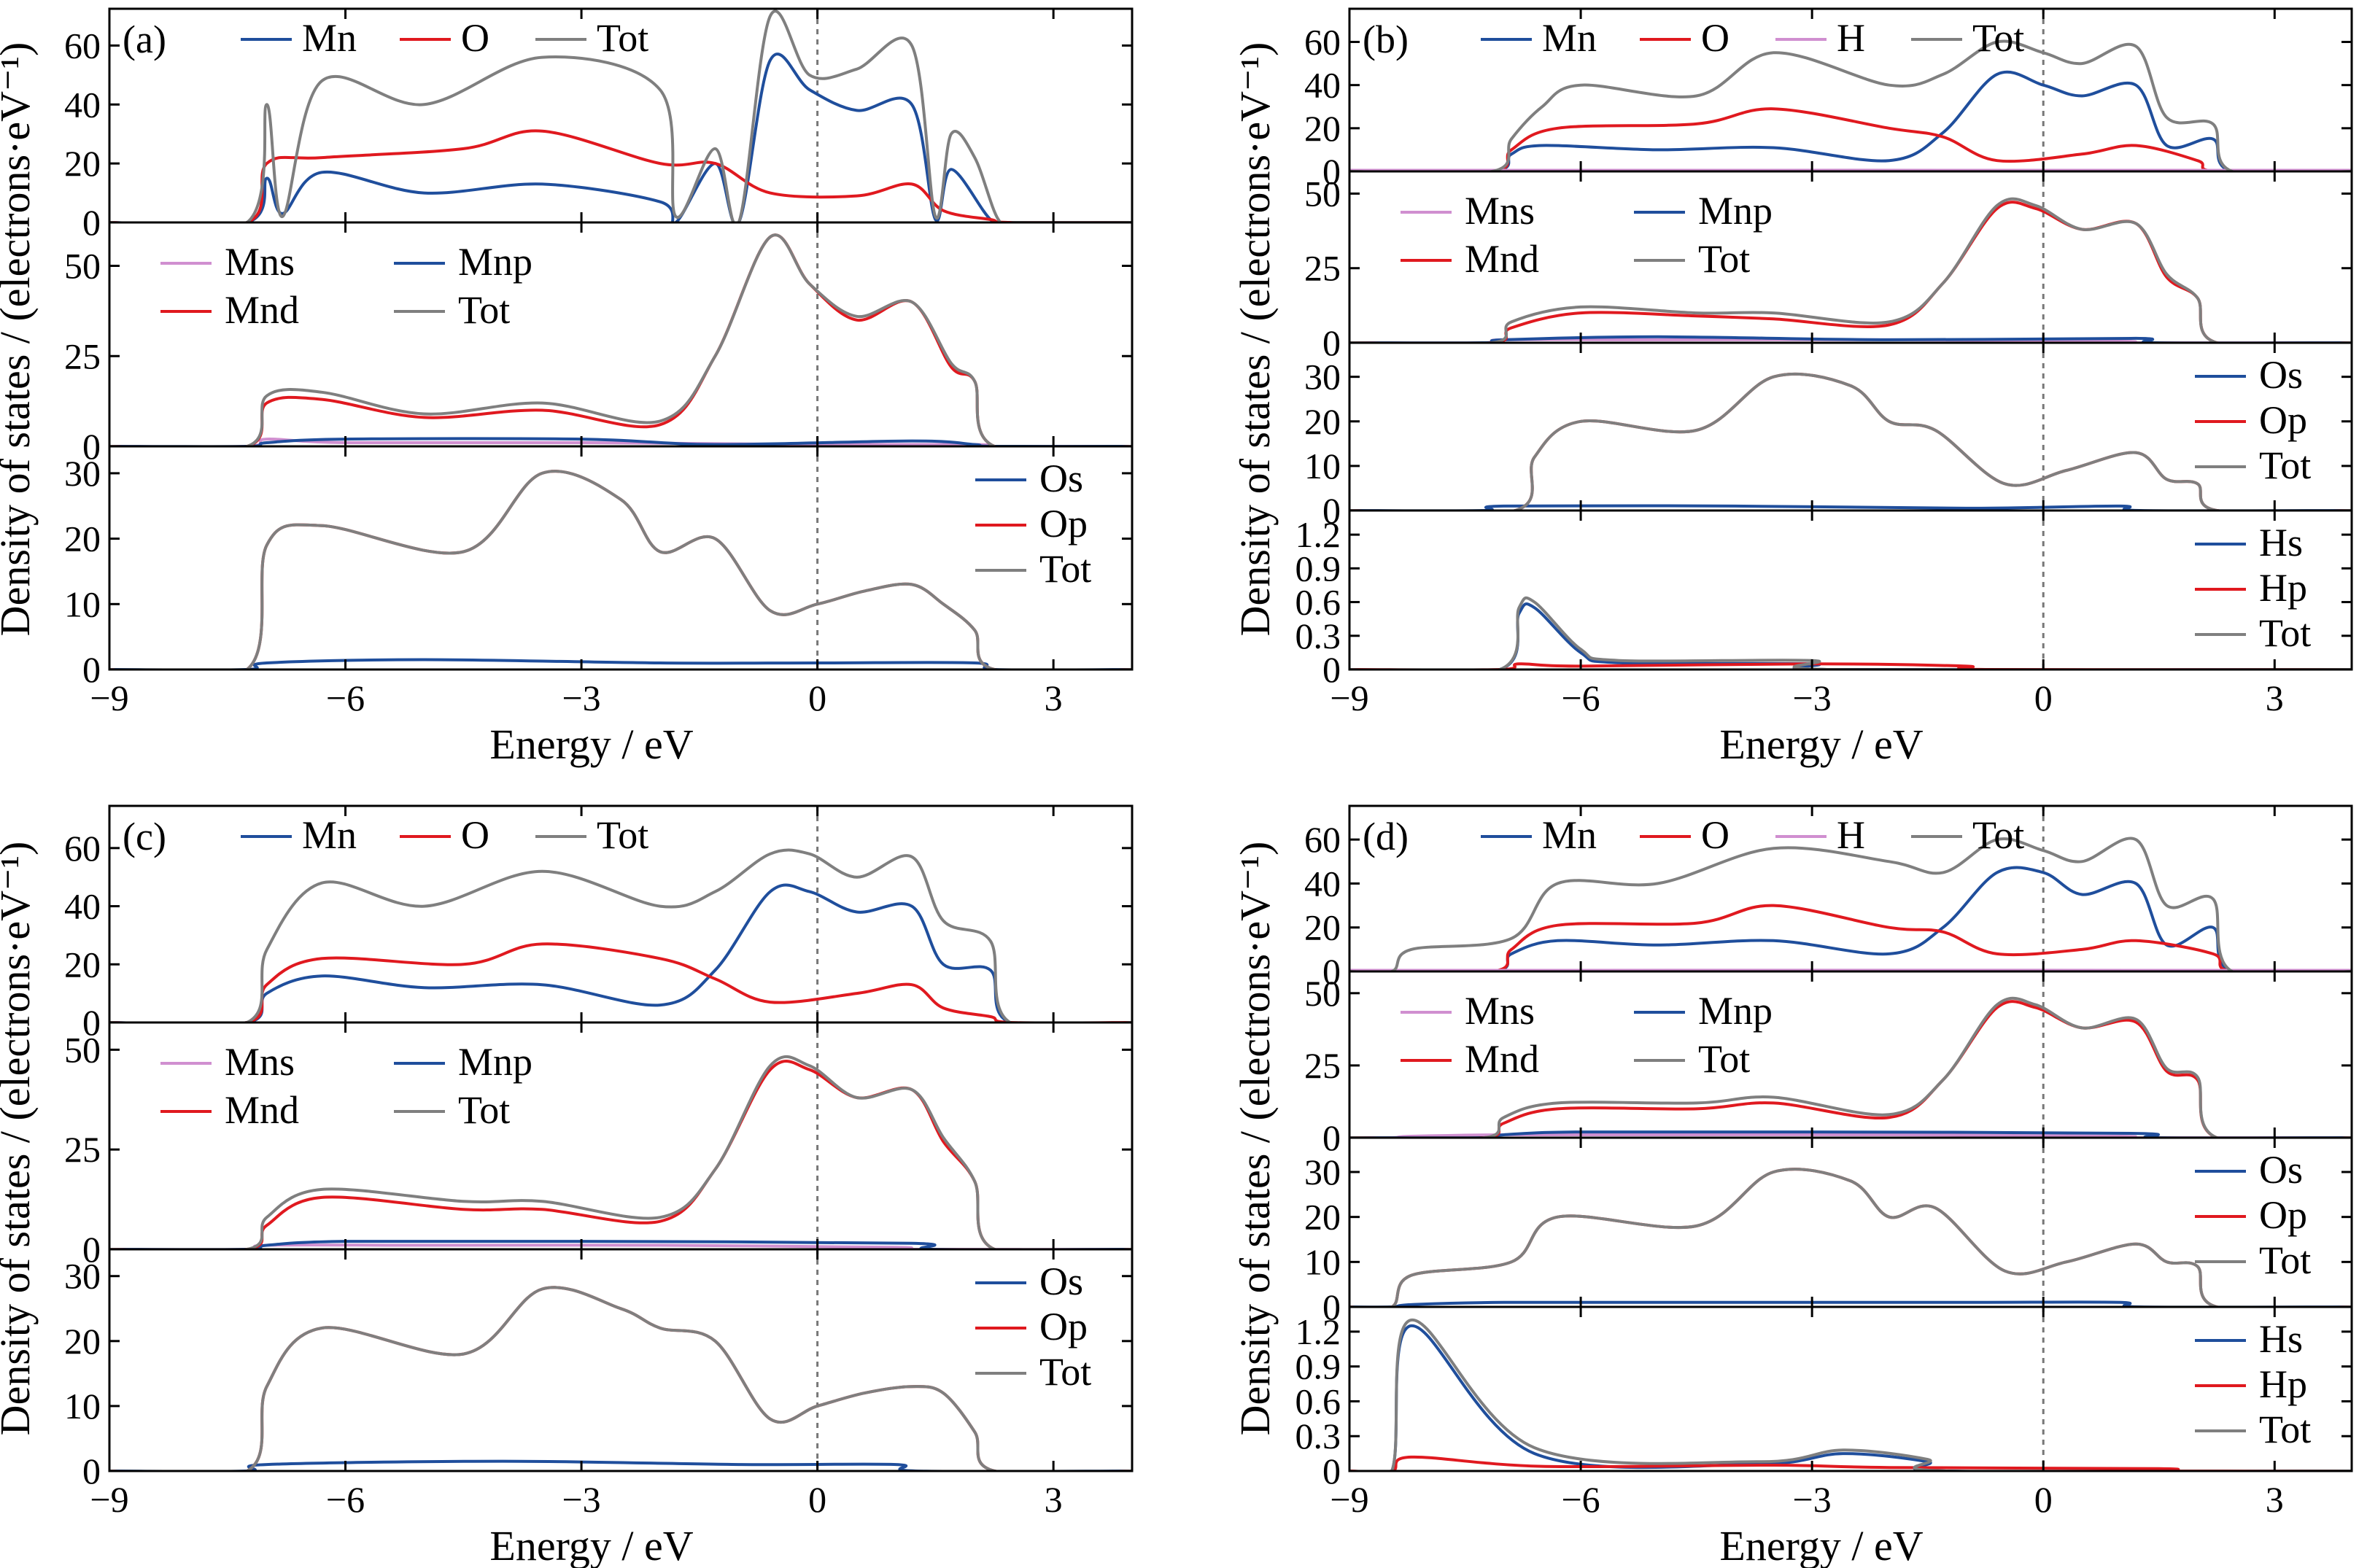  Describe the element at coordinates (1386, 836) in the screenshot. I see `panel-label: (d)` at that location.